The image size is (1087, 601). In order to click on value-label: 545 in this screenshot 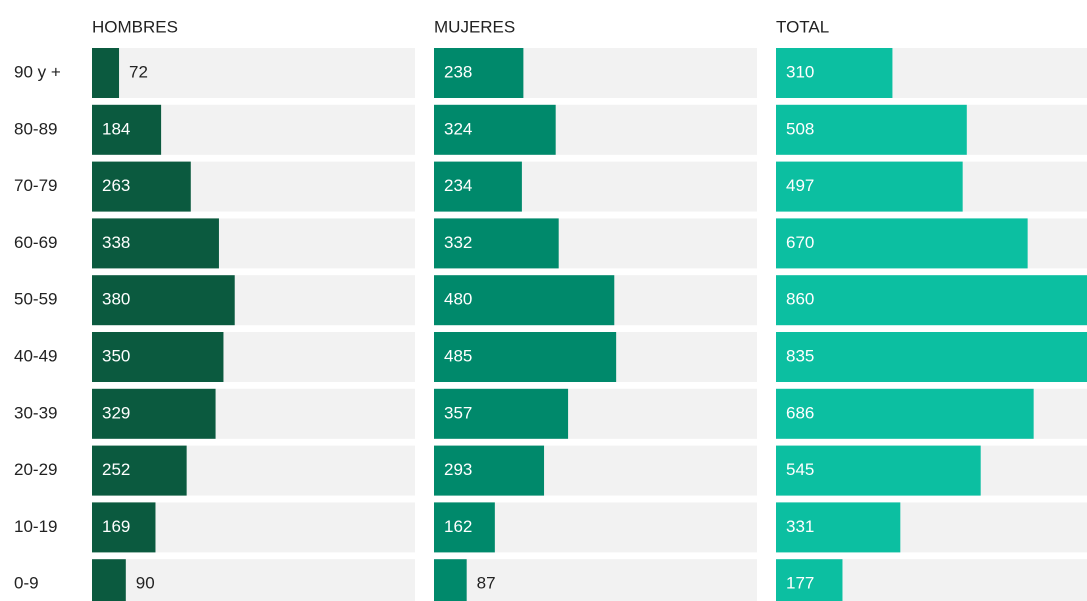, I will do `click(800, 469)`.